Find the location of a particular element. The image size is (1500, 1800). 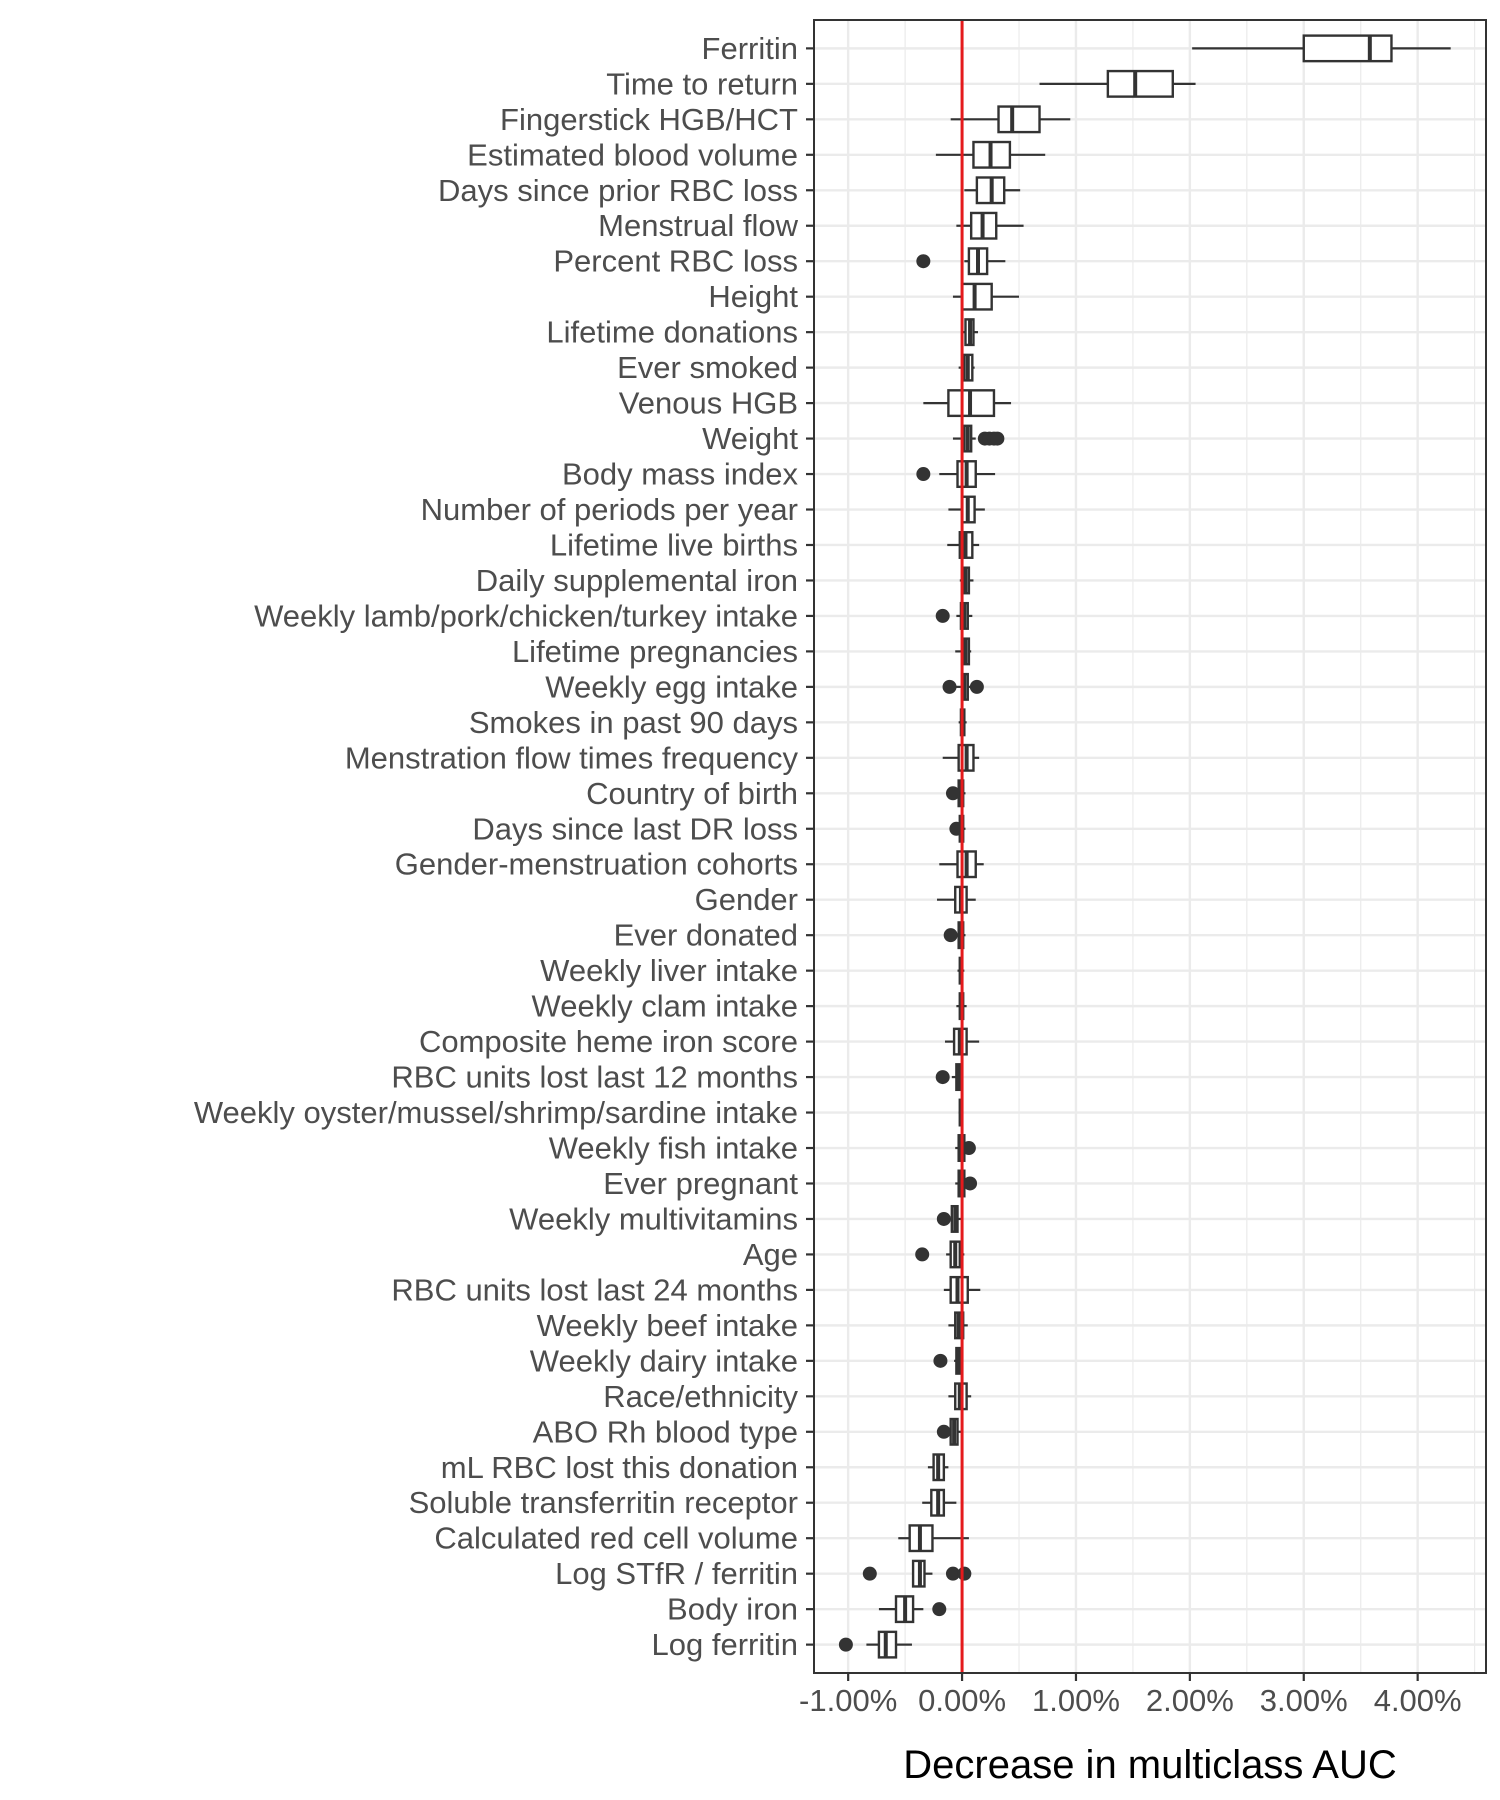

y-tick-label: Weight is located at coordinates (750, 438).